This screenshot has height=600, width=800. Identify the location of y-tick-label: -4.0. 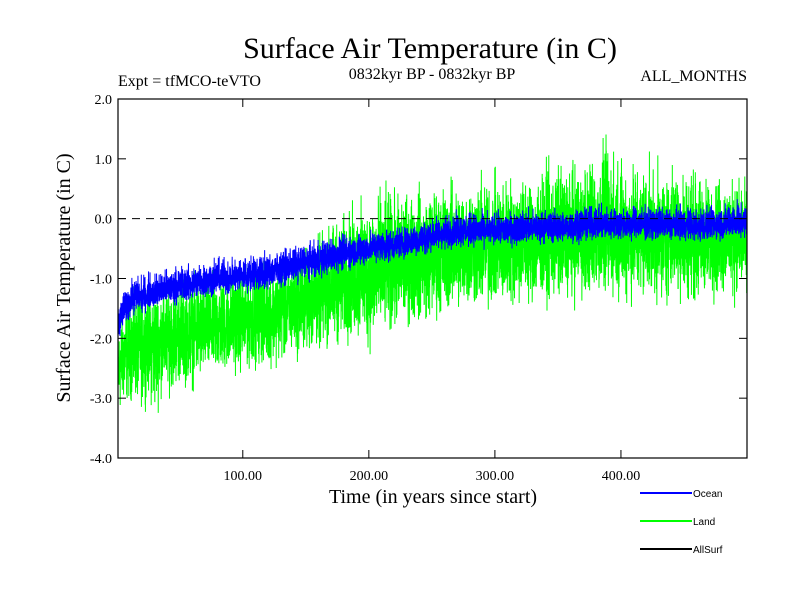
(101, 459).